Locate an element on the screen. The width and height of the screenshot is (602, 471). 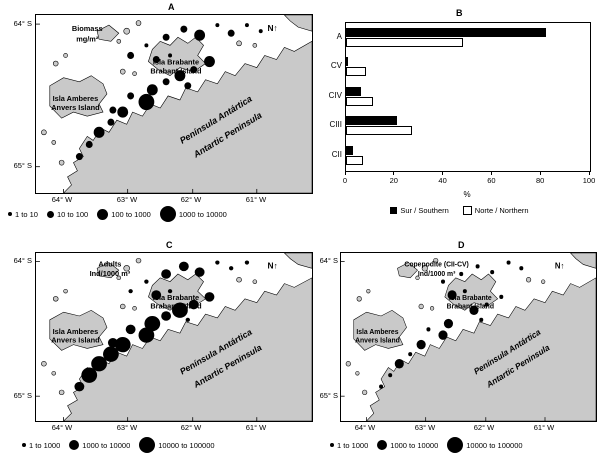
y-category-label: CIII is located at coordinates (335, 125).